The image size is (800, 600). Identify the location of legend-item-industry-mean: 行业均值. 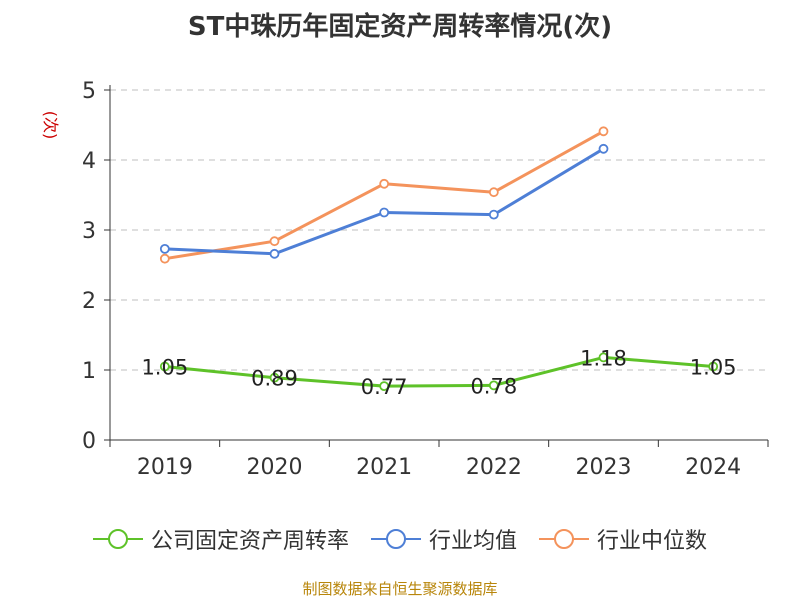
(443, 539).